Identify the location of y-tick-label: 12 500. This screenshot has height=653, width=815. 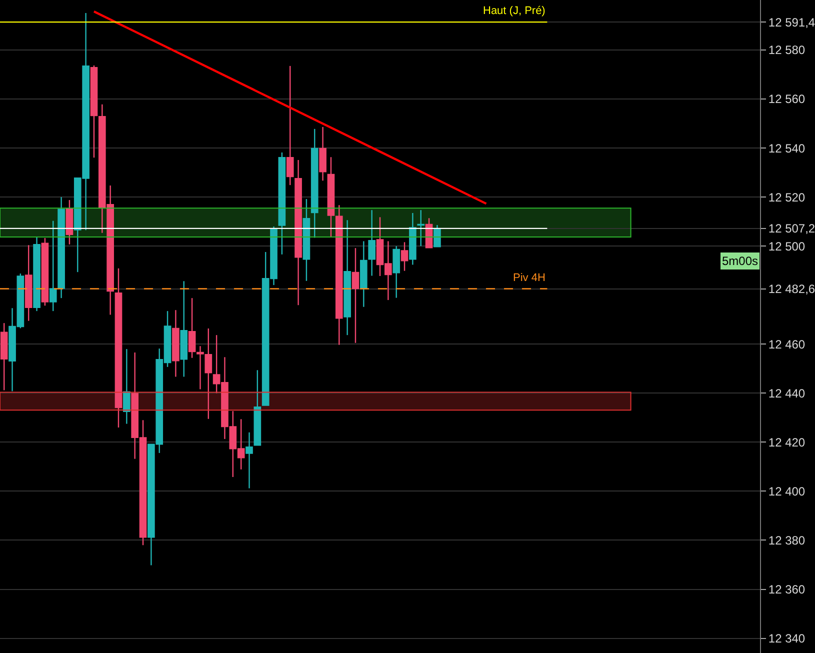
(787, 246).